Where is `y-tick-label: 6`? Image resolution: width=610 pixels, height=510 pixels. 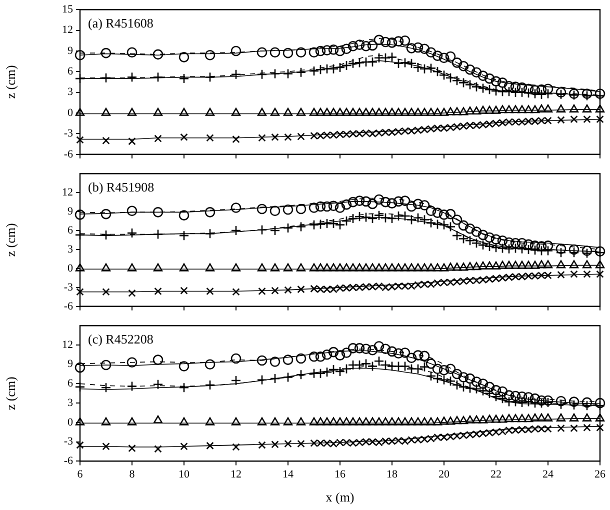 y-tick-label: 6 is located at coordinates (71, 384).